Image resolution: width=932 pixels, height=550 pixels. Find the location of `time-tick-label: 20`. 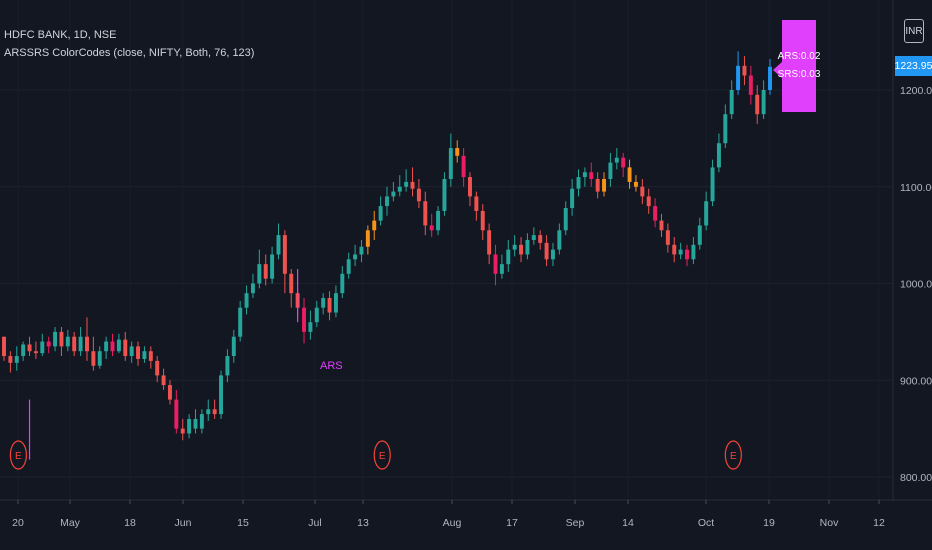

time-tick-label: 20 is located at coordinates (18, 523).